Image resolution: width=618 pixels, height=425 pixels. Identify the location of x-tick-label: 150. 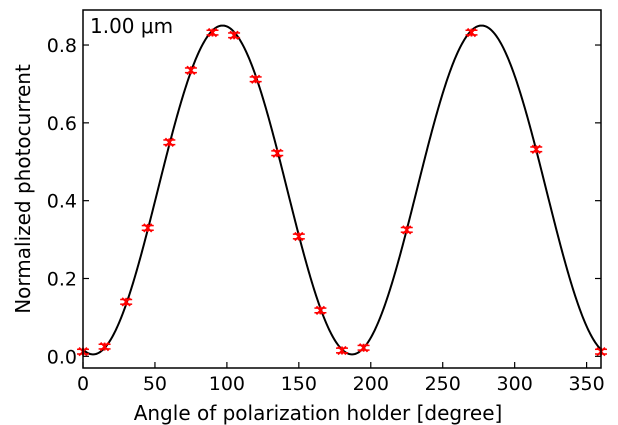
(299, 384).